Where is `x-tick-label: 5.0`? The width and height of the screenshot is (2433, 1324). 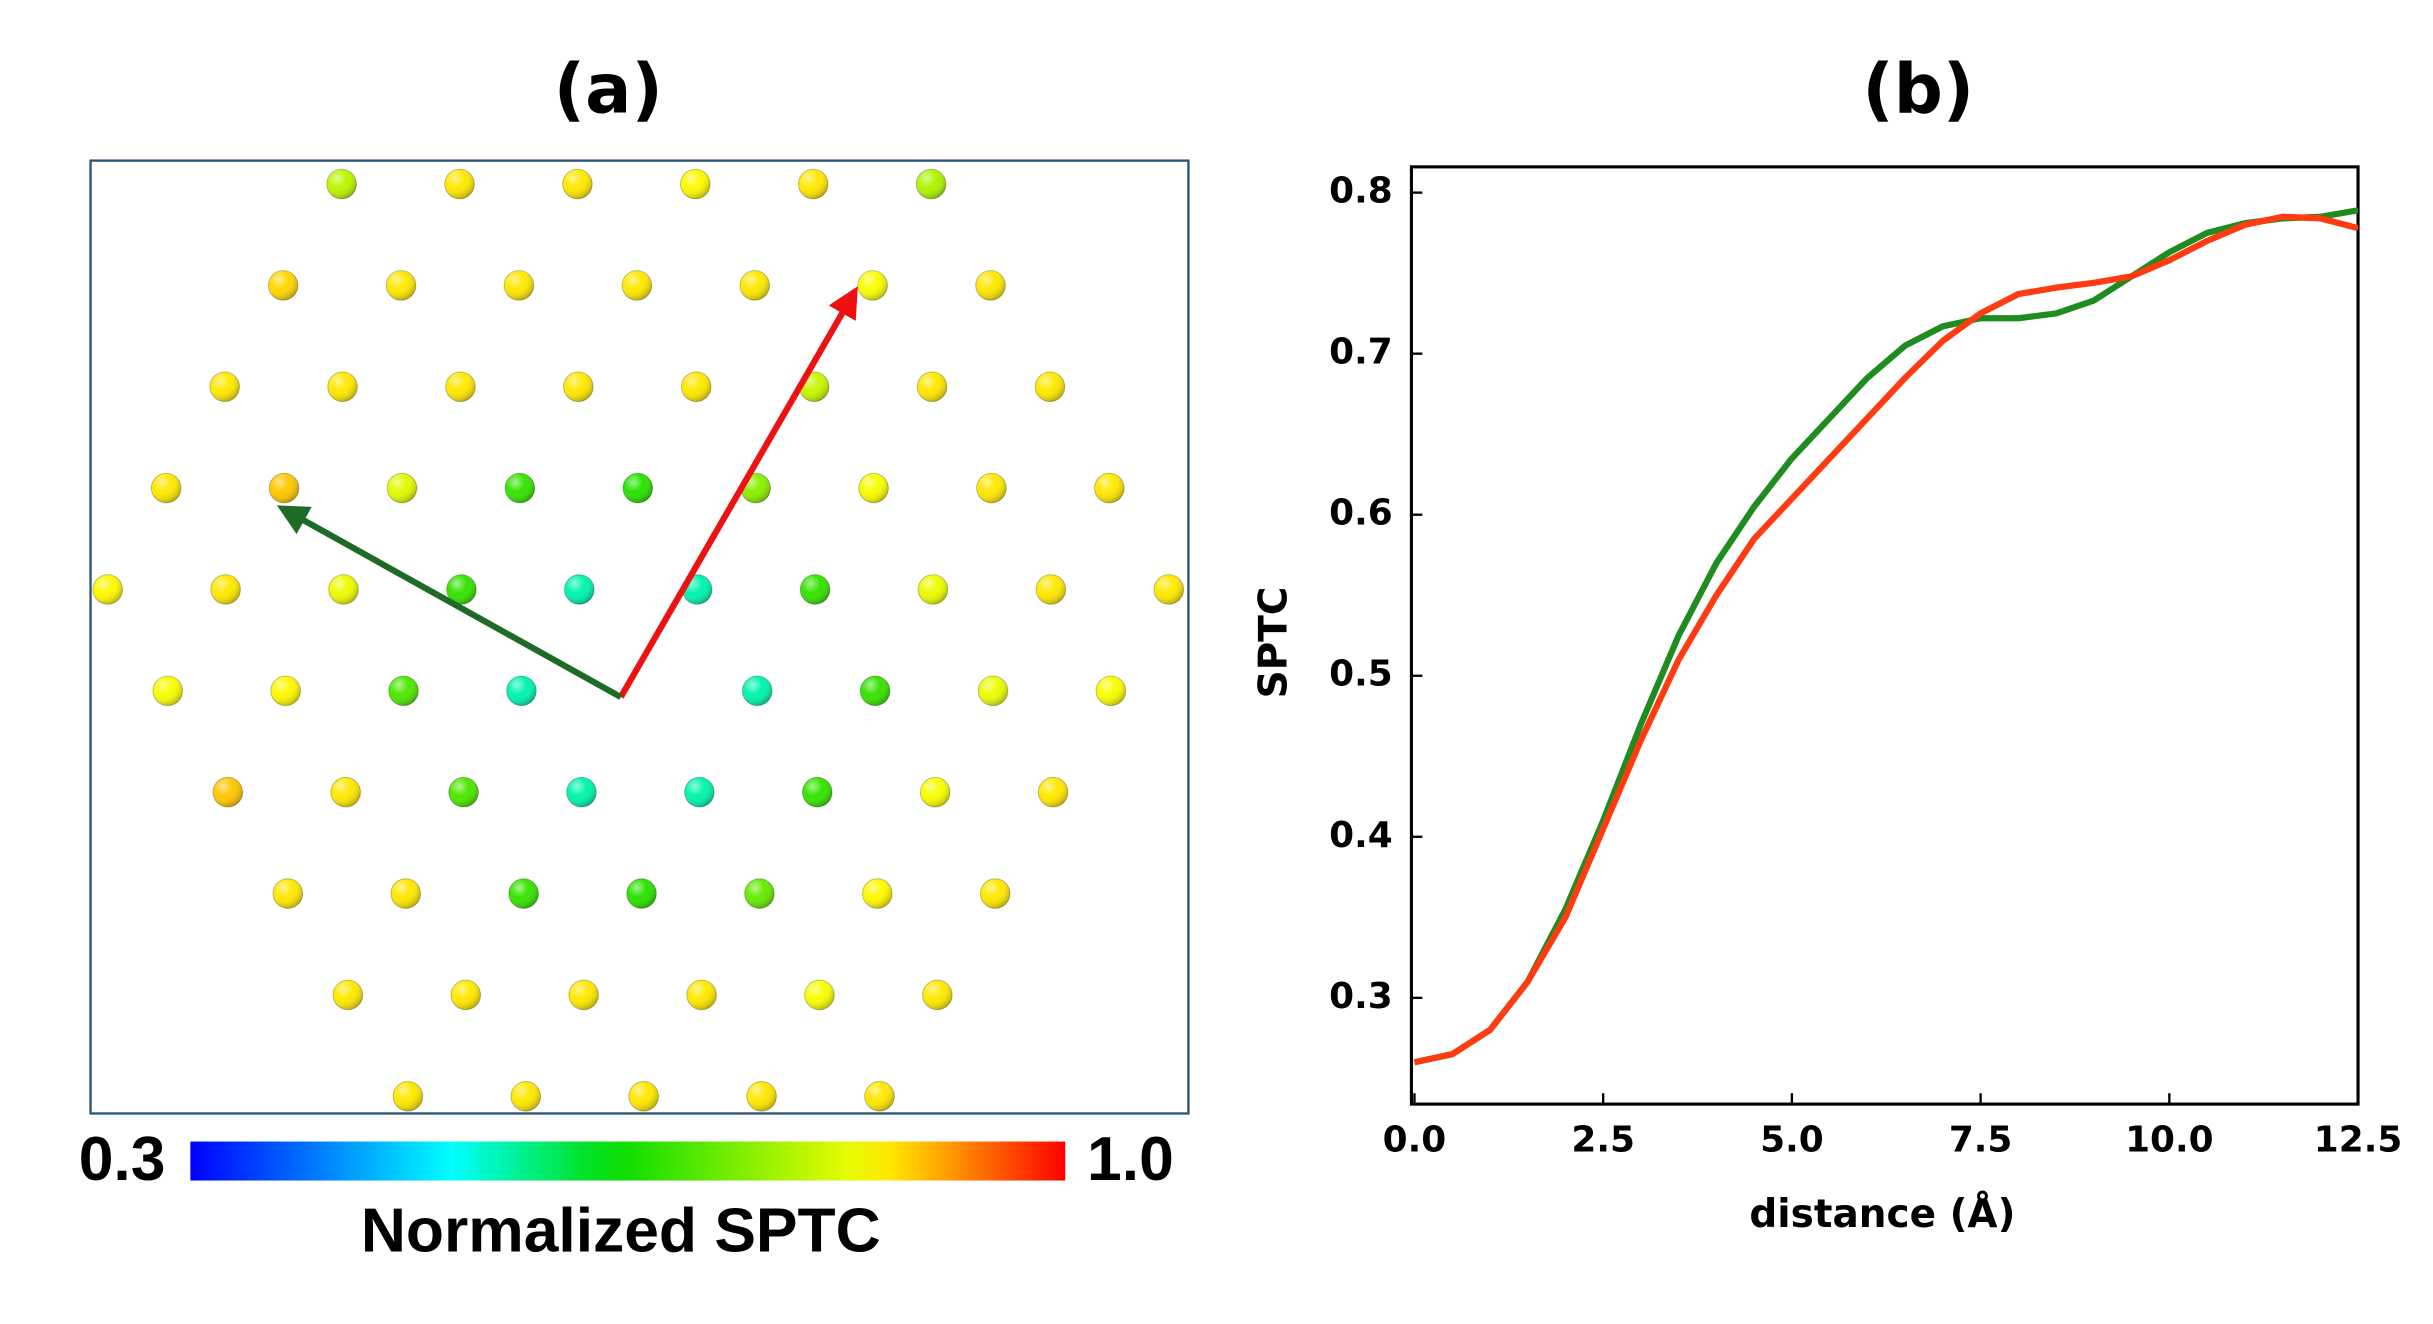 x-tick-label: 5.0 is located at coordinates (1792, 1140).